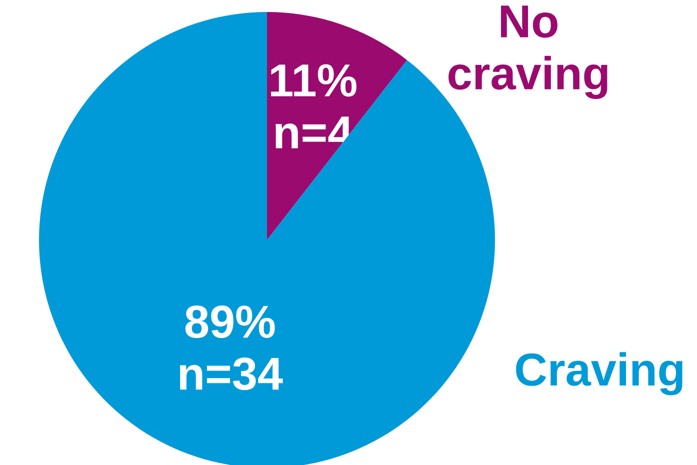 This screenshot has height=465, width=697. Describe the element at coordinates (231, 347) in the screenshot. I see `data-label: 89% n=34` at that location.